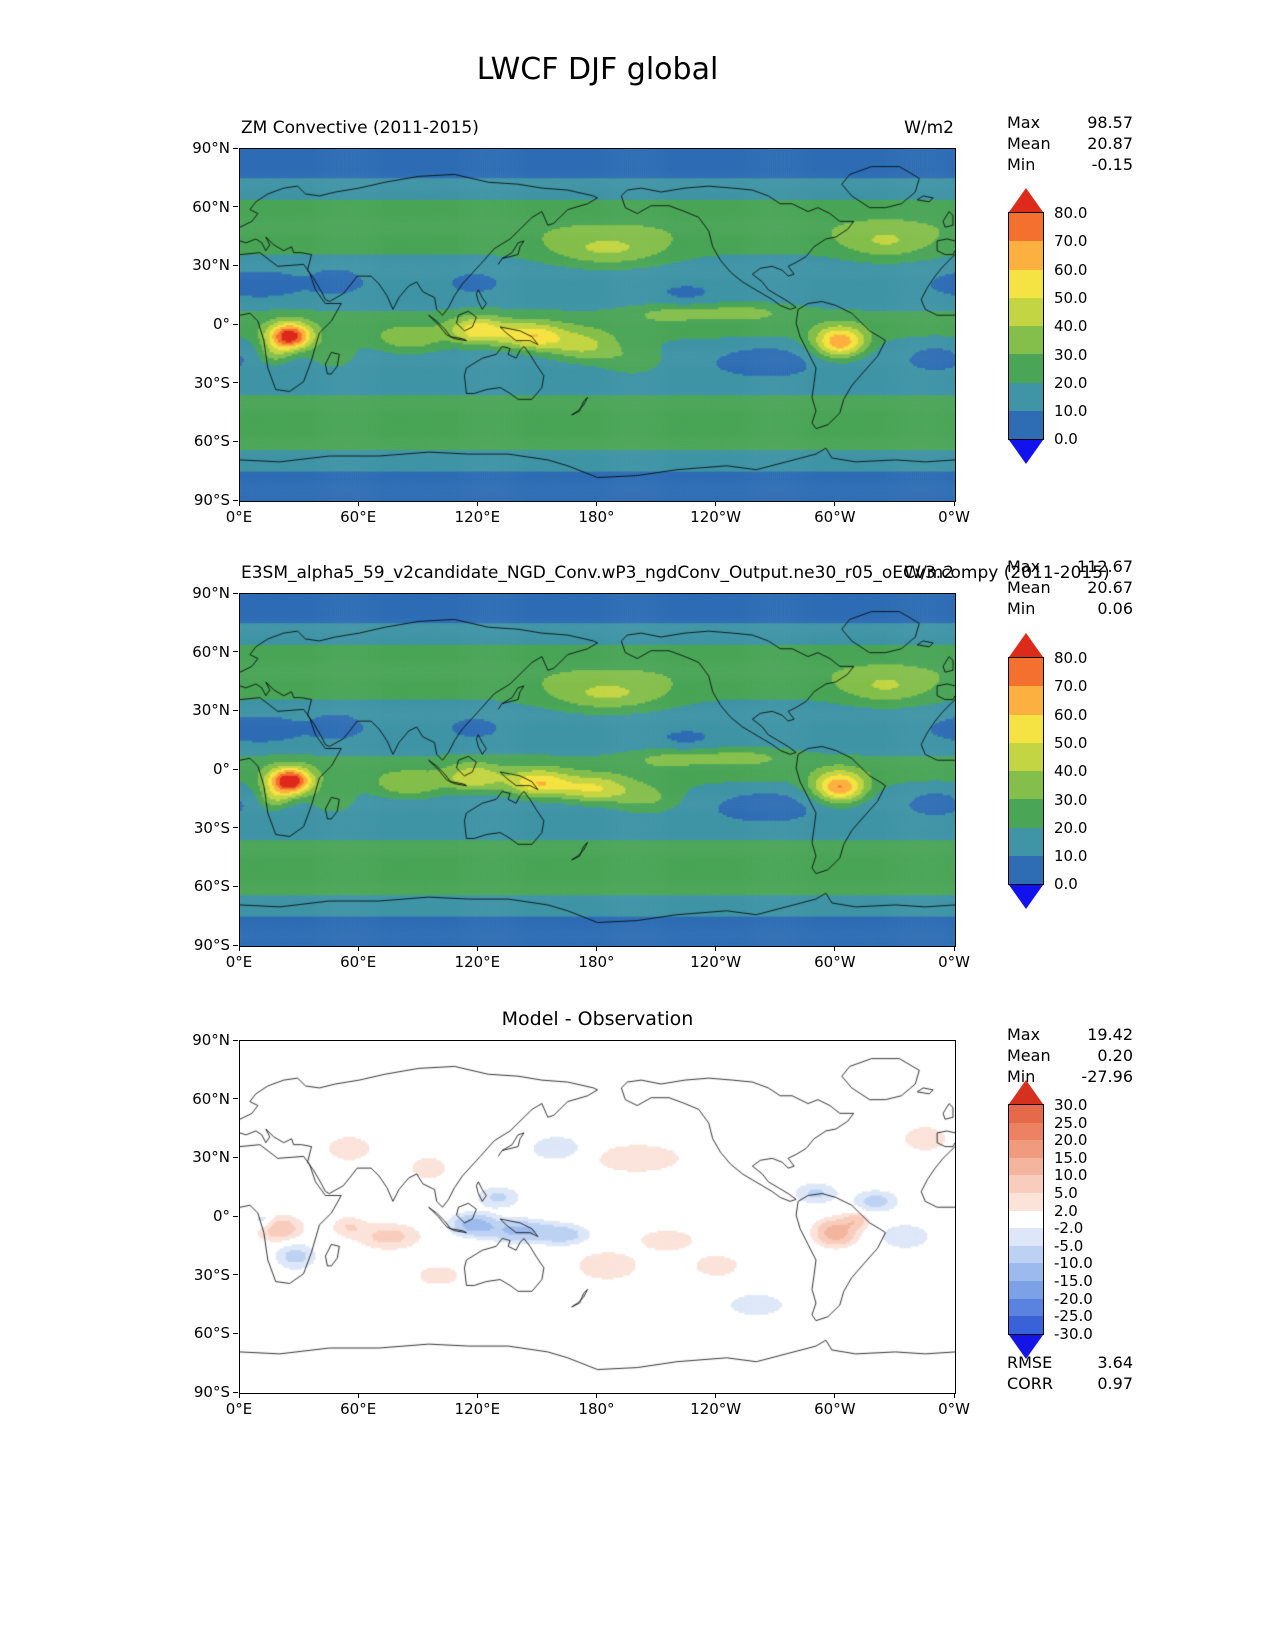 The image size is (1275, 1650). What do you see at coordinates (211, 500) in the screenshot?
I see `y-tick-label: 90°S` at bounding box center [211, 500].